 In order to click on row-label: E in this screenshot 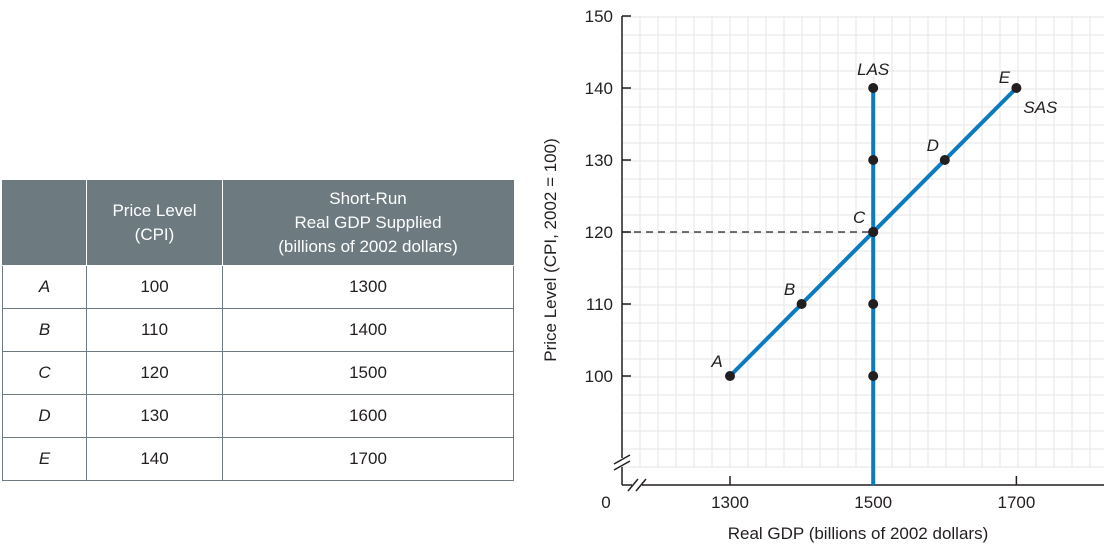, I will do `click(44, 459)`.